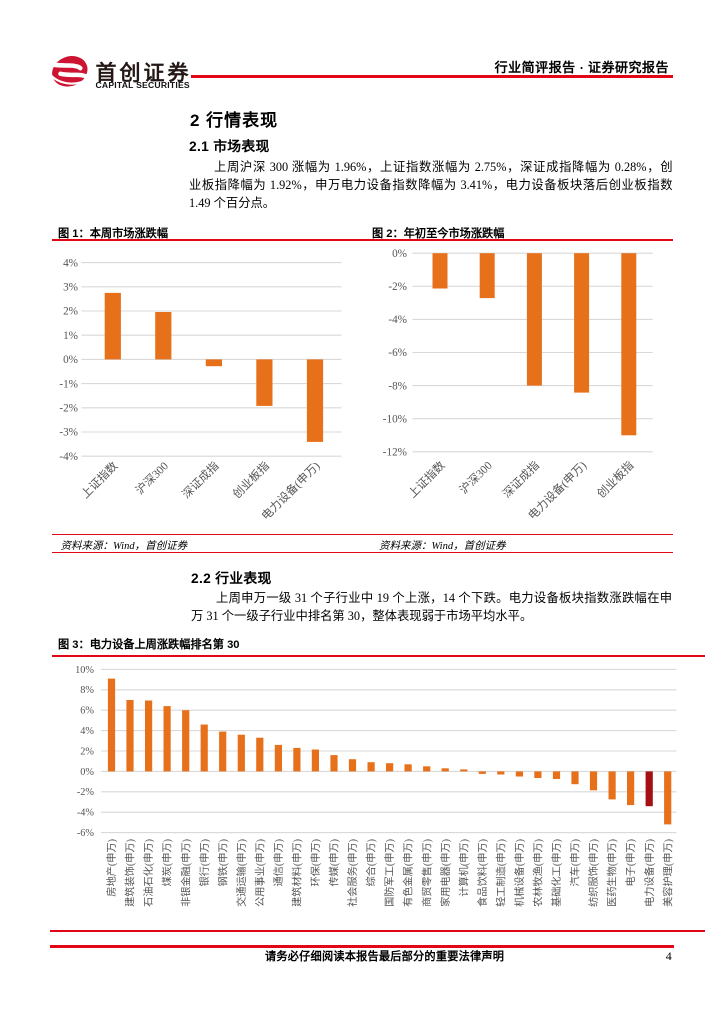 The width and height of the screenshot is (724, 1024). Describe the element at coordinates (426, 873) in the screenshot. I see `svg-text: 商贸零售(申万)` at that location.